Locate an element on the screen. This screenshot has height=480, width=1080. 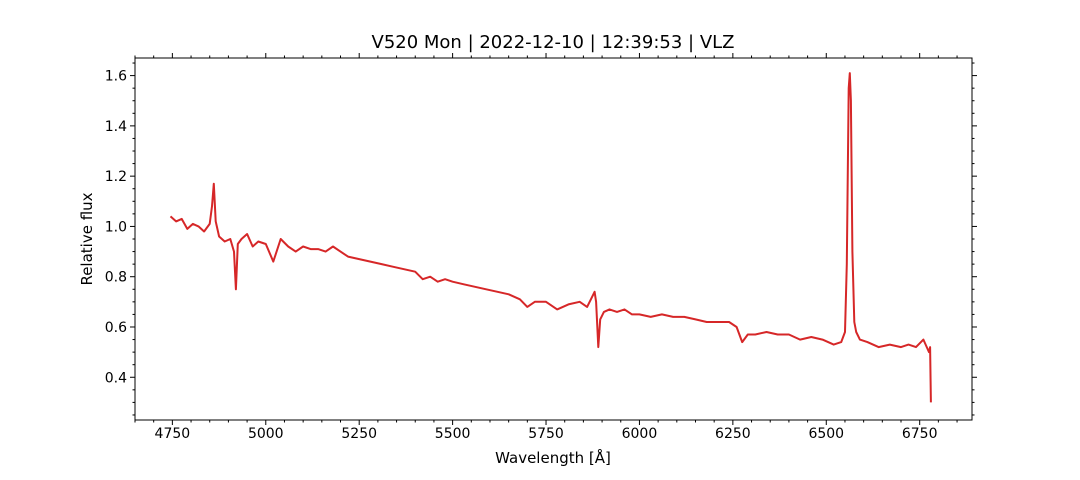
y-tick-label: 0.8 is located at coordinates (116, 278).